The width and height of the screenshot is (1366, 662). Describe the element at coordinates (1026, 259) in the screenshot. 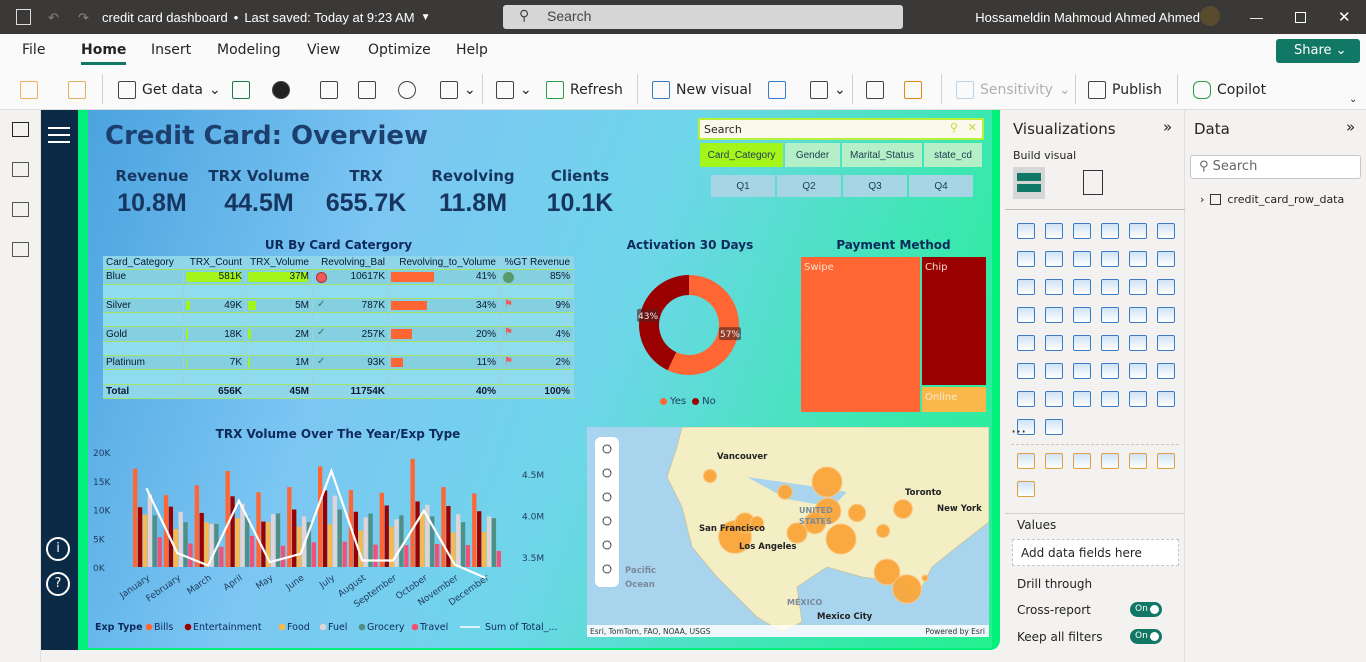

I see `line-visual-icon` at that location.